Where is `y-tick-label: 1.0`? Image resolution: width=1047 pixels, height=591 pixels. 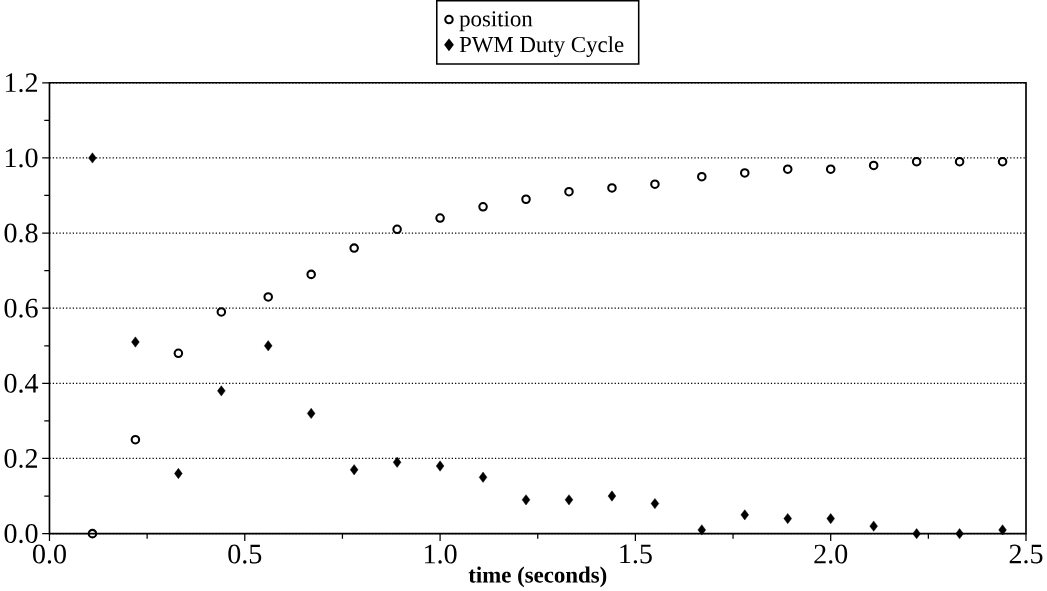 y-tick-label: 1.0 is located at coordinates (21, 158).